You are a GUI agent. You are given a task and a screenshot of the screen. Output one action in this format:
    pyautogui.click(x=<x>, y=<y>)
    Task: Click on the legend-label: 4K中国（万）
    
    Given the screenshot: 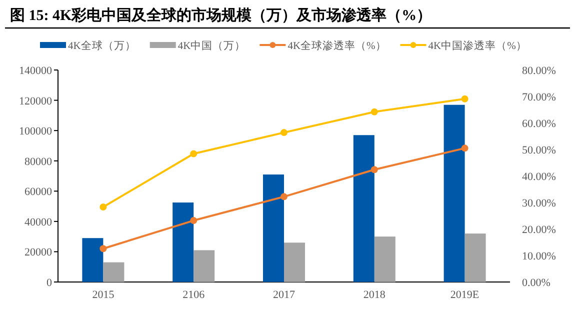 What is the action you would take?
    pyautogui.click(x=212, y=45)
    